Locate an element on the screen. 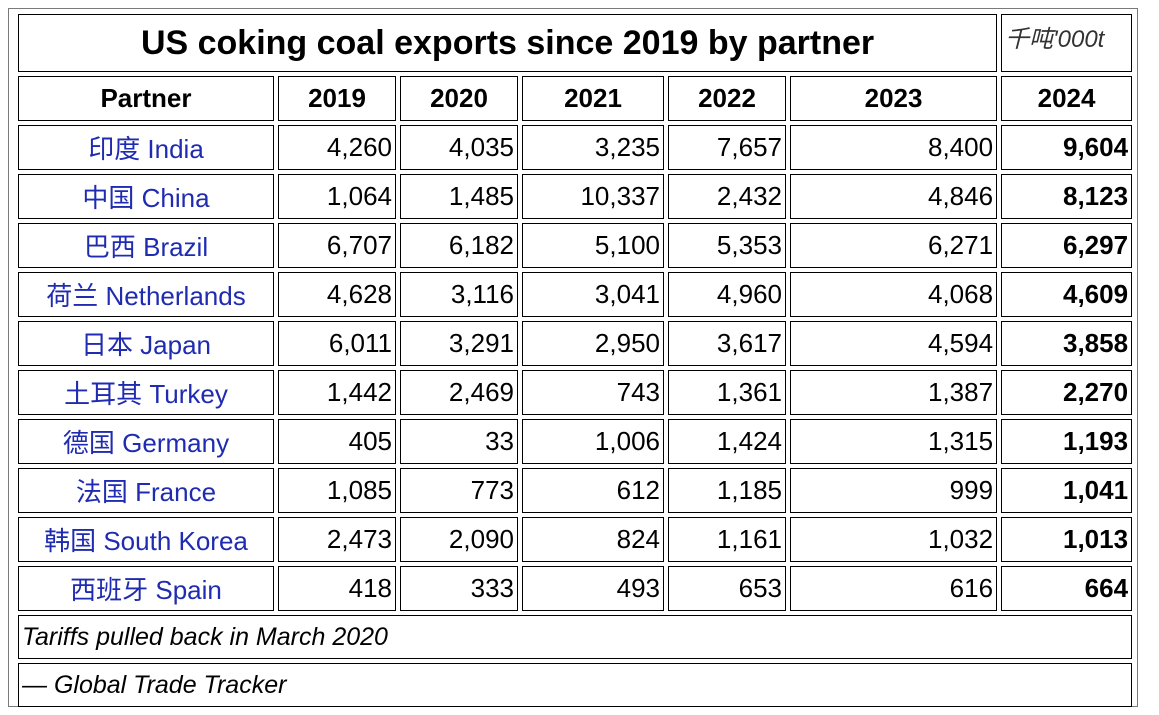 The width and height of the screenshot is (1159, 715). value-cell-2021: 493 is located at coordinates (593, 588).